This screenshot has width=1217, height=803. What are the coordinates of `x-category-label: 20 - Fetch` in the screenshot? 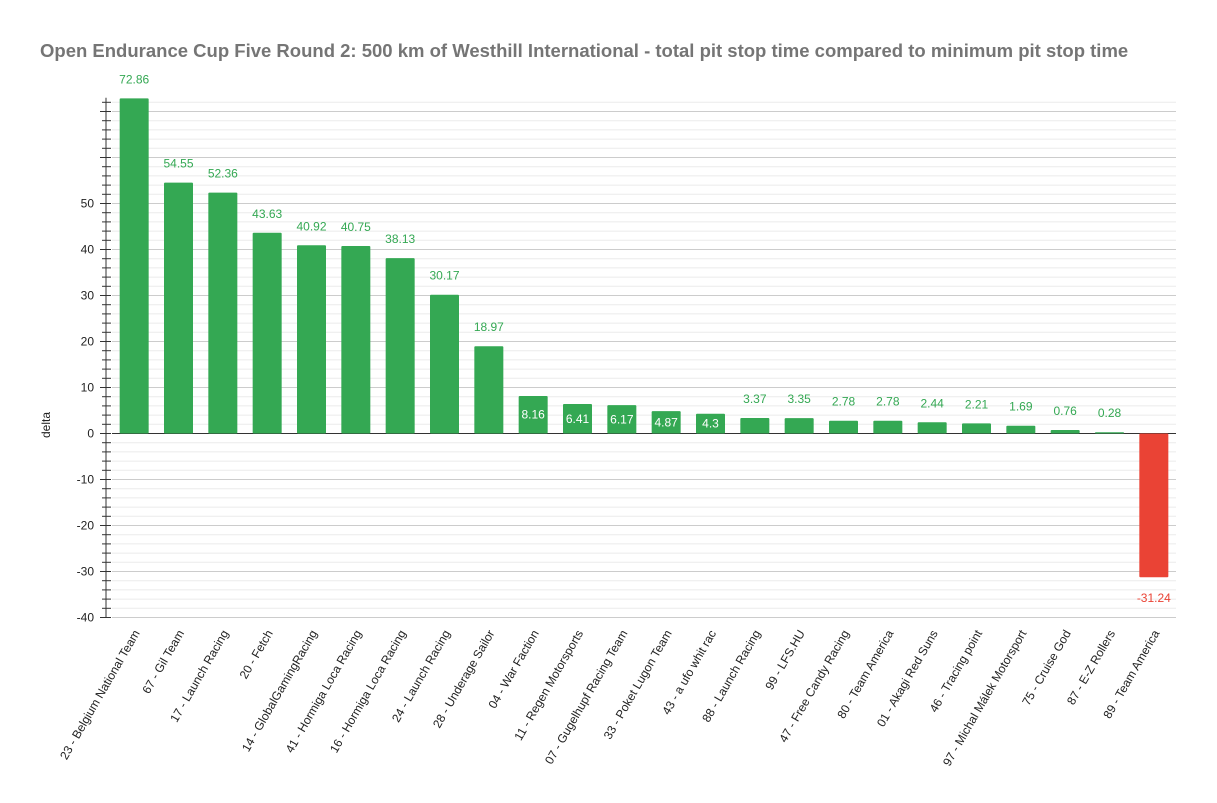 It's located at (256, 655).